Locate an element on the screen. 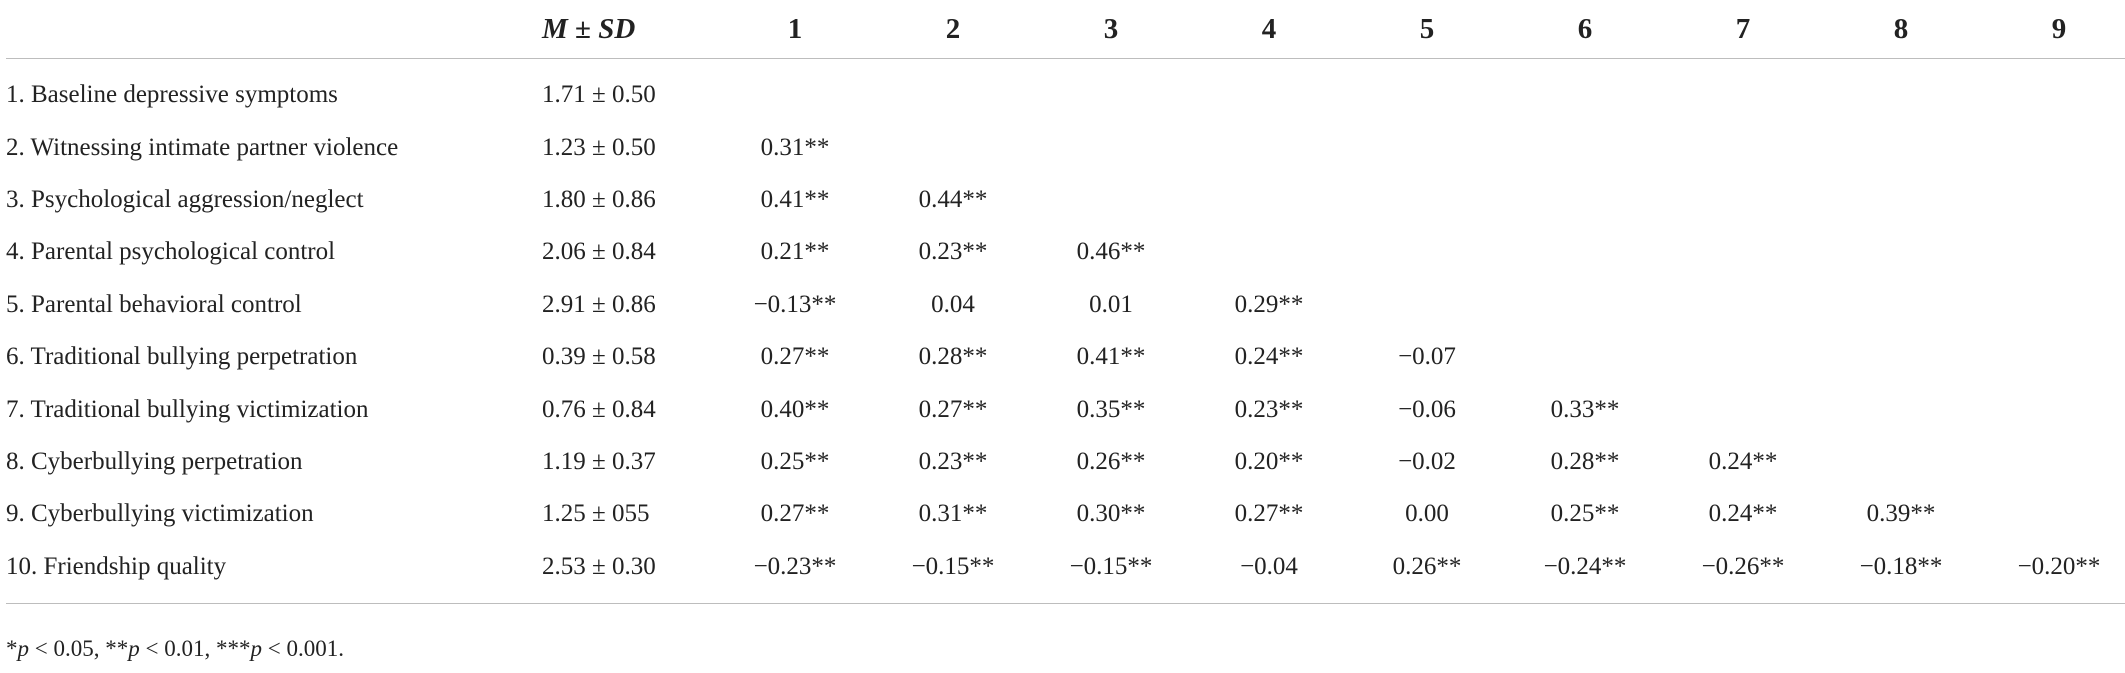  correlation-cell: 0.00 is located at coordinates (1427, 514).